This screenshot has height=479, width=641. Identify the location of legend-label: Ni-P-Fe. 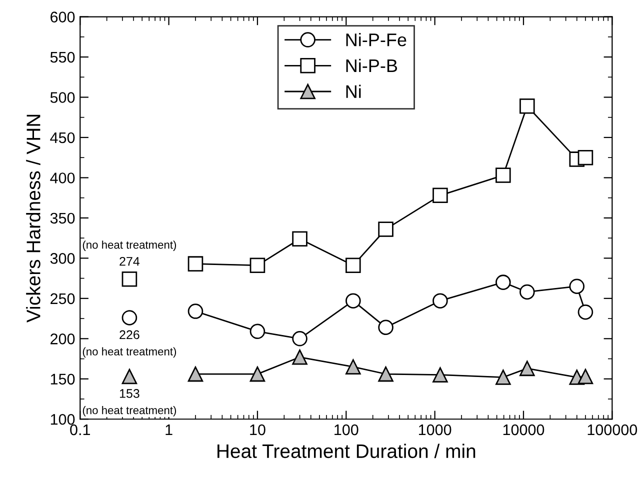
(376, 39).